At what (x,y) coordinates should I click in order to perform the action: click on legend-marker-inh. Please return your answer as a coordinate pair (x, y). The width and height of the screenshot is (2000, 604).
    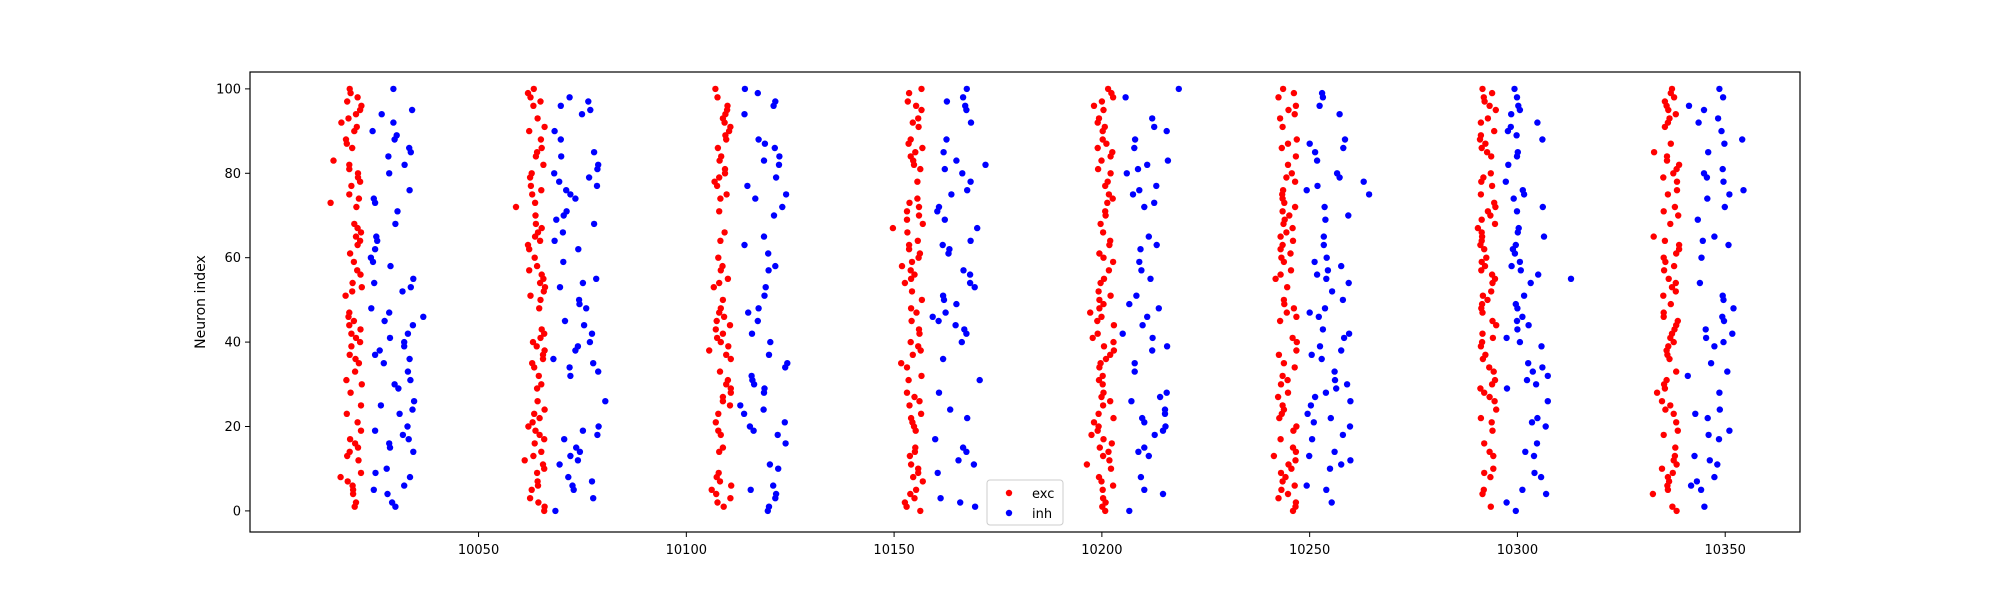
    Looking at the image, I should click on (1009, 513).